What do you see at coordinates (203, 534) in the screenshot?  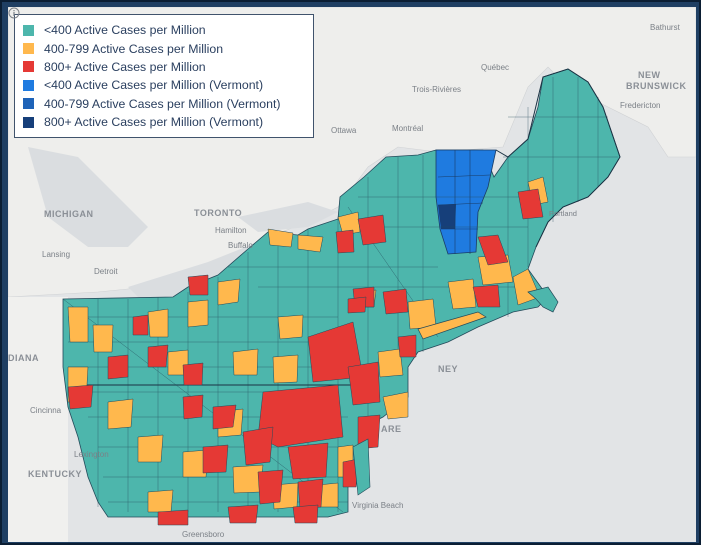 I see `label-greensboro: Greensboro` at bounding box center [203, 534].